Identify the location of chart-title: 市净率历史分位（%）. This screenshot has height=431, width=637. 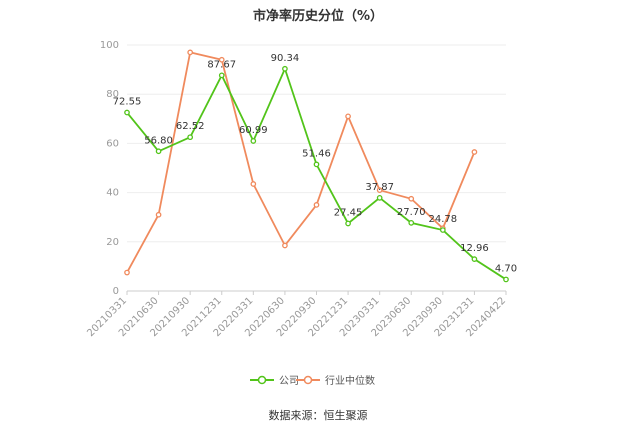
(318, 16).